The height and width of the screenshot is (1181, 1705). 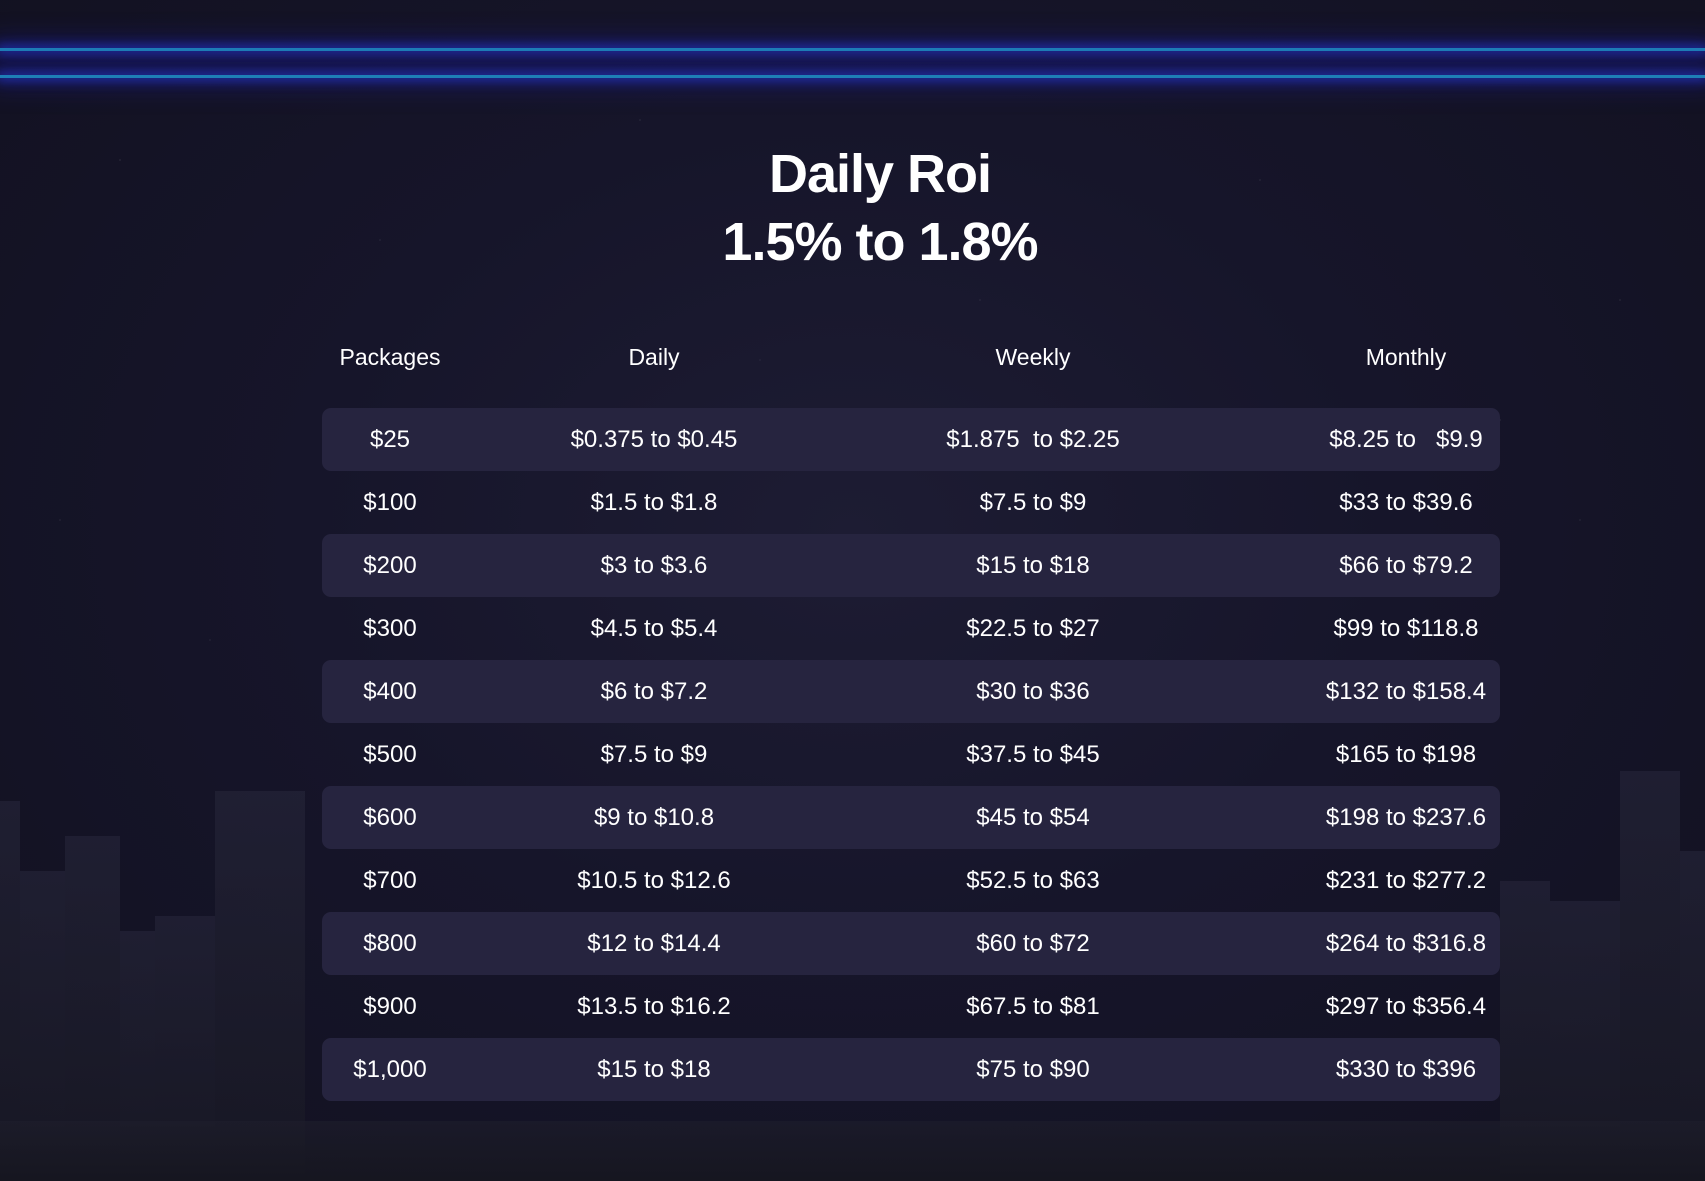 What do you see at coordinates (1033, 502) in the screenshot?
I see `weekly-cell: $7.5 to $9` at bounding box center [1033, 502].